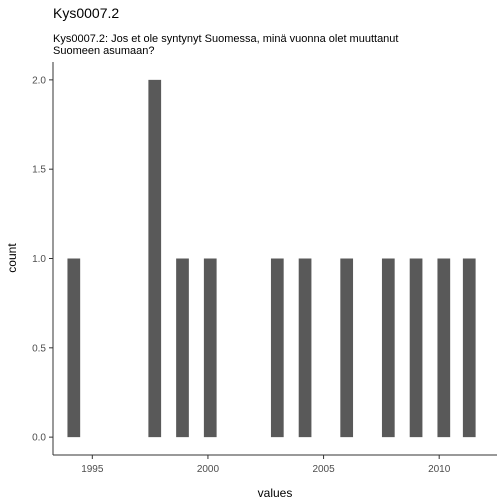  I want to click on y-tick-label: 0.0, so click(39, 438).